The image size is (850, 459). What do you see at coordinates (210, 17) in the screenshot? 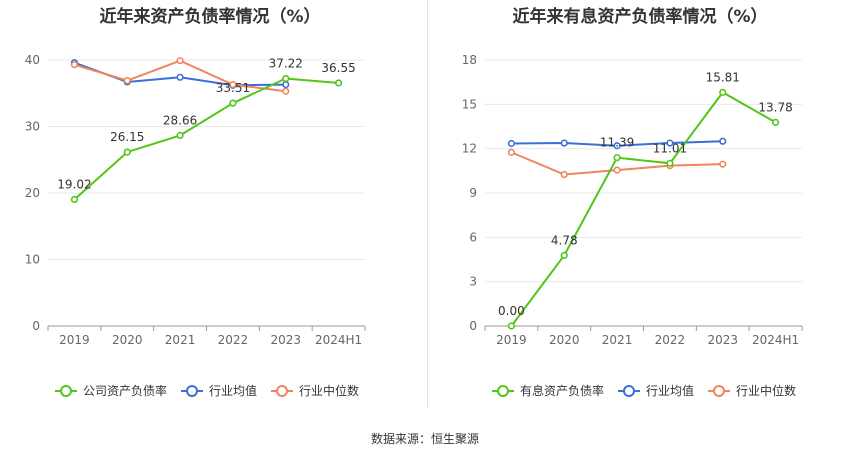
I see `left-chart-title: 近年来资产负债率情况（%）` at bounding box center [210, 17].